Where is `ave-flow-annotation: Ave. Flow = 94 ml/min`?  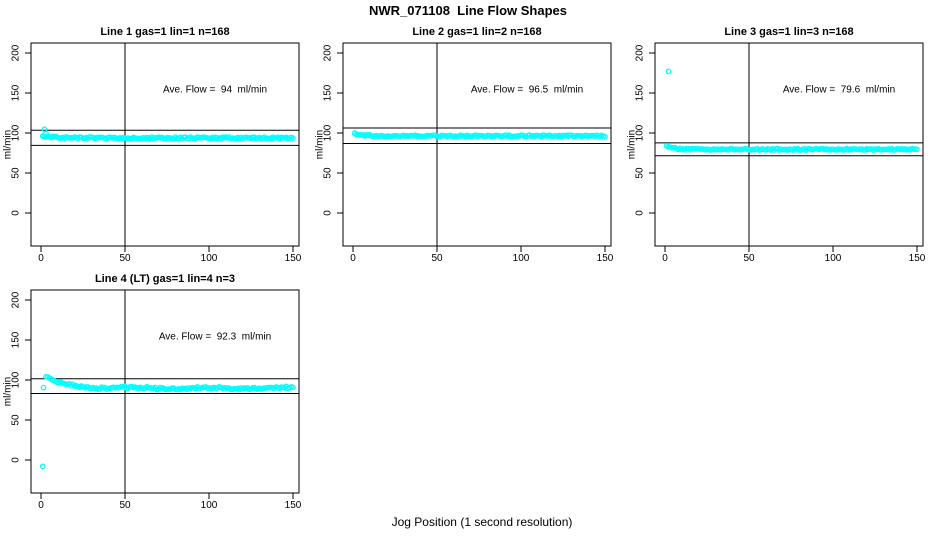 ave-flow-annotation: Ave. Flow = 94 ml/min is located at coordinates (215, 90).